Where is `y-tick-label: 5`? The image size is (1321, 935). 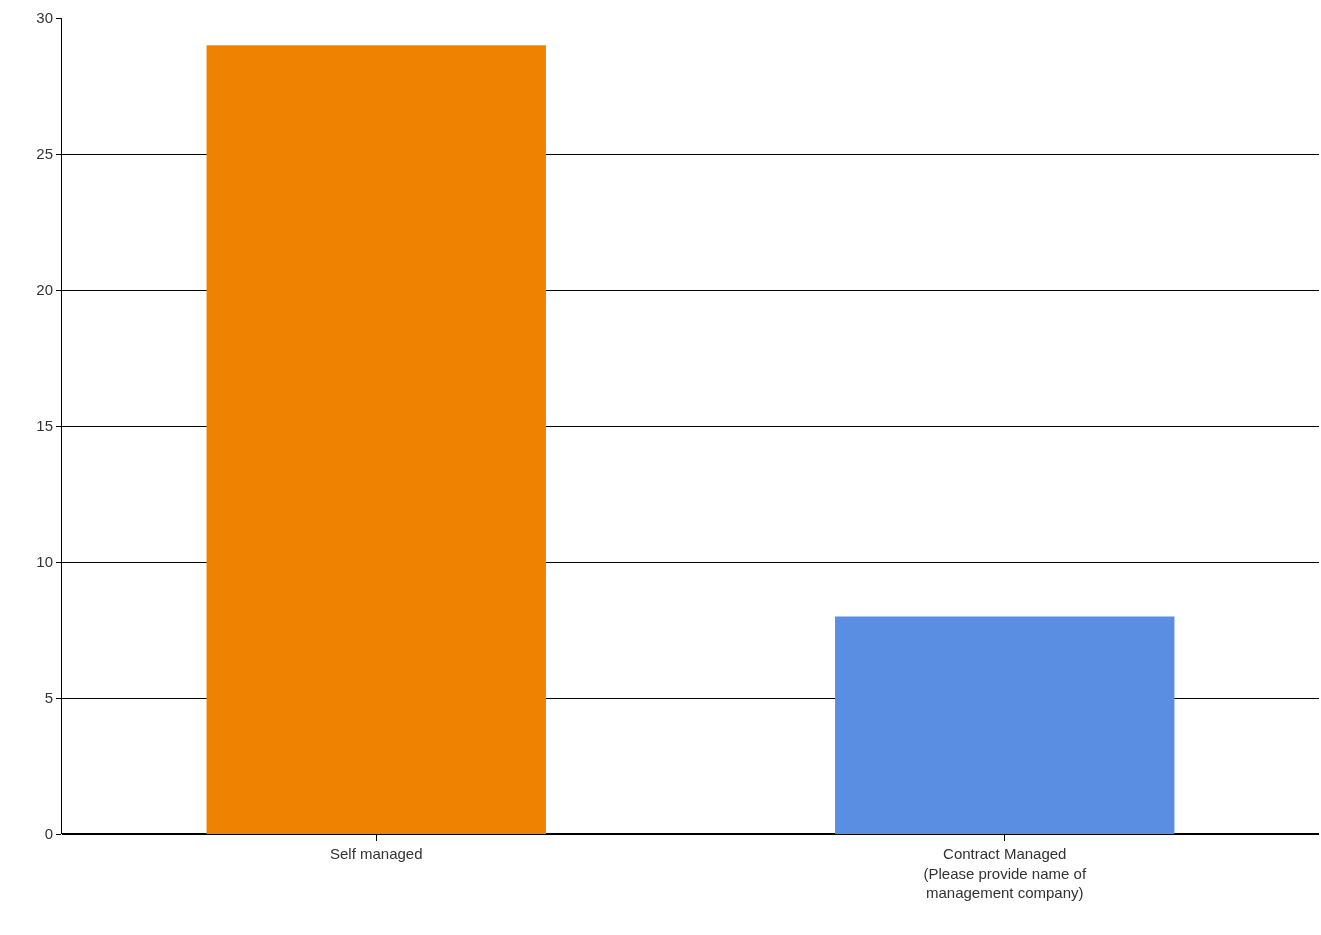
y-tick-label: 5 is located at coordinates (48, 698).